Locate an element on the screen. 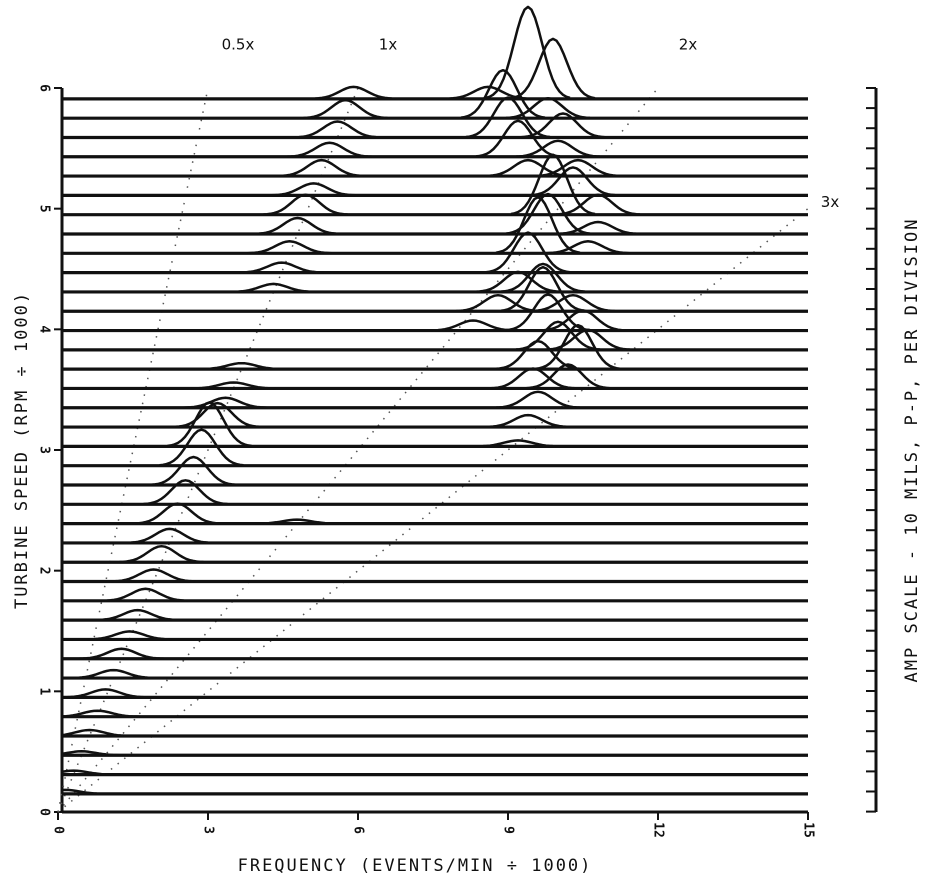 Image resolution: width=930 pixels, height=885 pixels. y-tick-label: 6 is located at coordinates (44, 88).